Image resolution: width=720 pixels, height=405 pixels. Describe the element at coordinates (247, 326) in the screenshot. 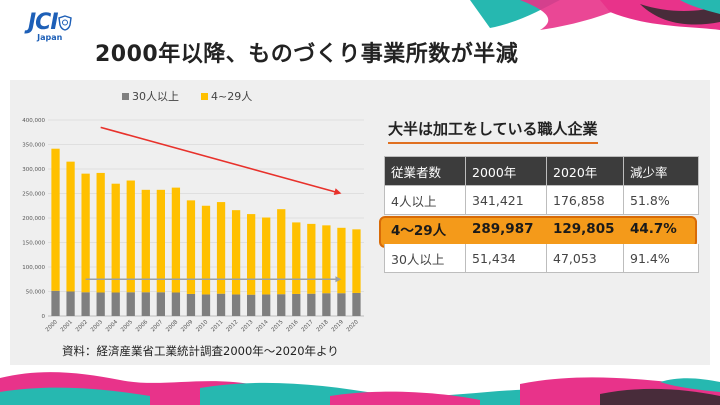

I see `x-tick-label: 2013` at that location.